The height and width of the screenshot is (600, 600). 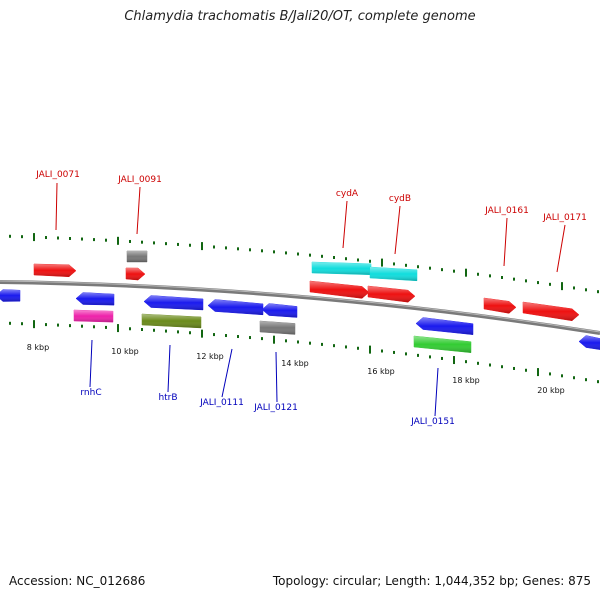 I want to click on outer-tick-ring, so click(x=304, y=263).